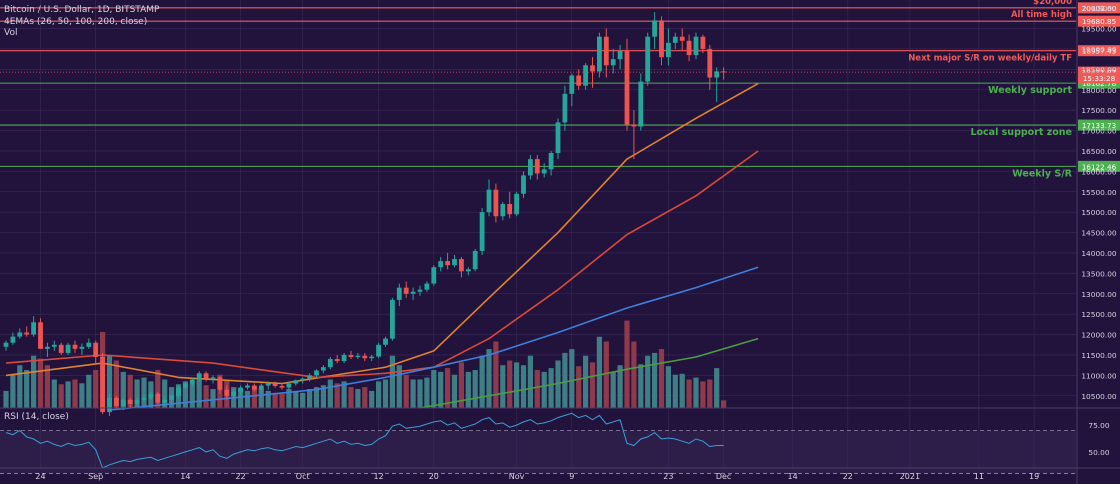  I want to click on y-tick-label: 14500.00, so click(1099, 233).